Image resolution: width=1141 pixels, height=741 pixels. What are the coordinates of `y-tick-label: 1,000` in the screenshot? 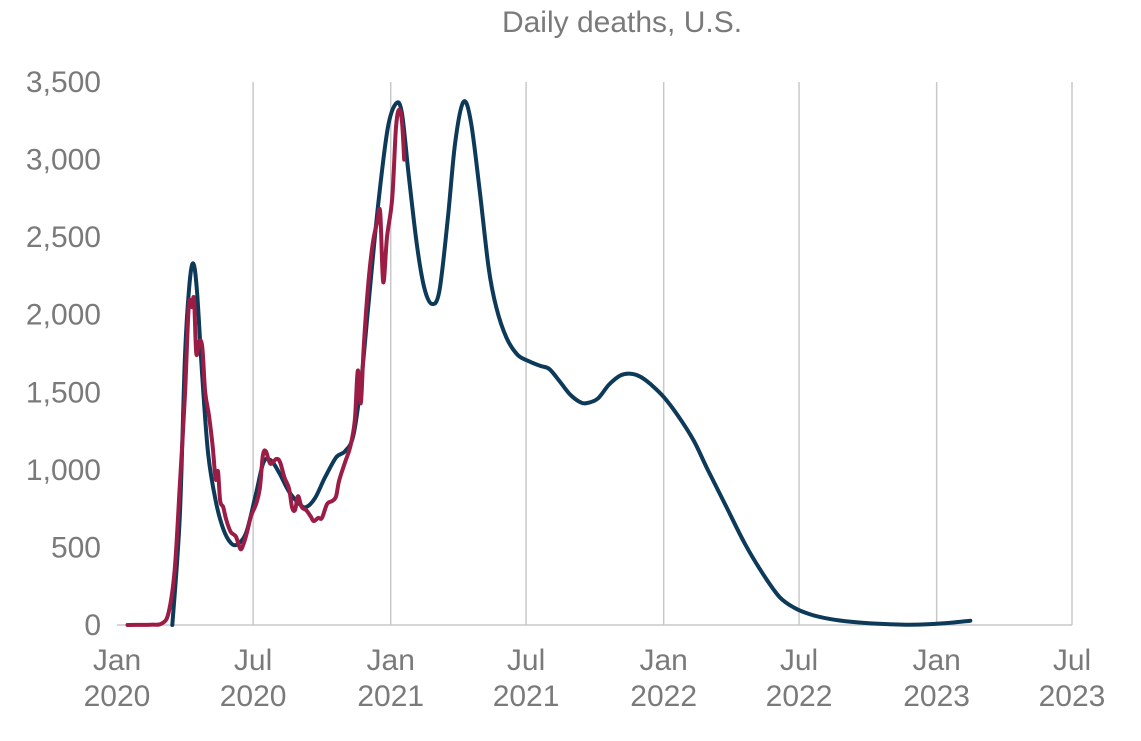 It's located at (63, 470).